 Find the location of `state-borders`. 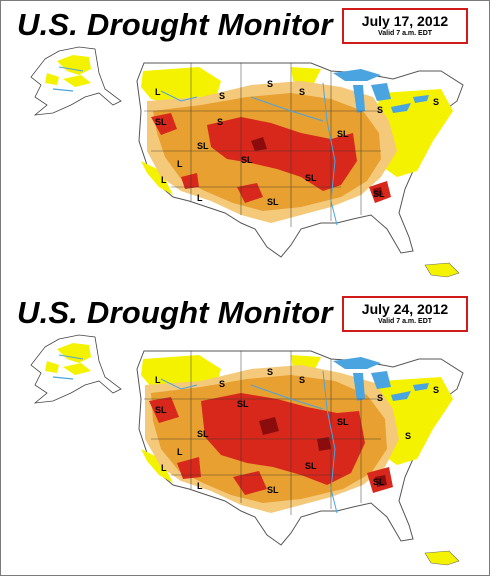

state-borders is located at coordinates (262, 145).